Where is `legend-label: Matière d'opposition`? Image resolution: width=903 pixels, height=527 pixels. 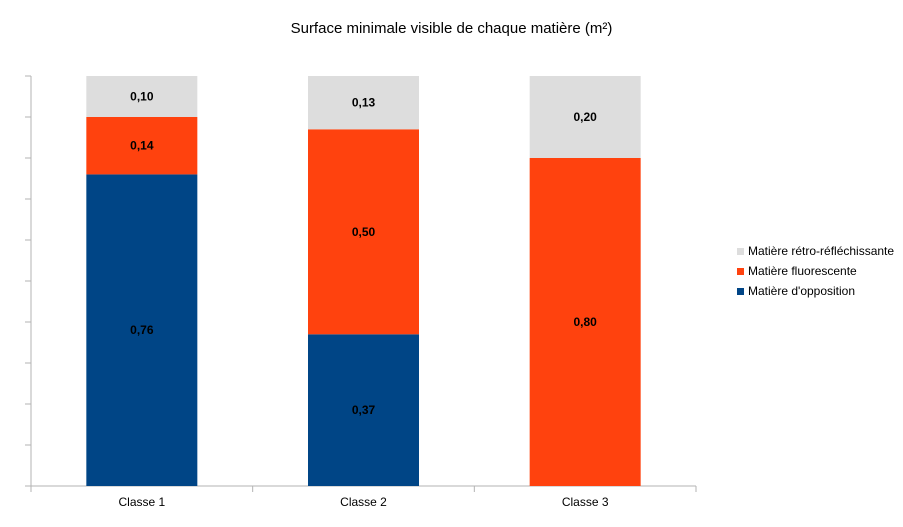
legend-label: Matière d'opposition is located at coordinates (802, 291).